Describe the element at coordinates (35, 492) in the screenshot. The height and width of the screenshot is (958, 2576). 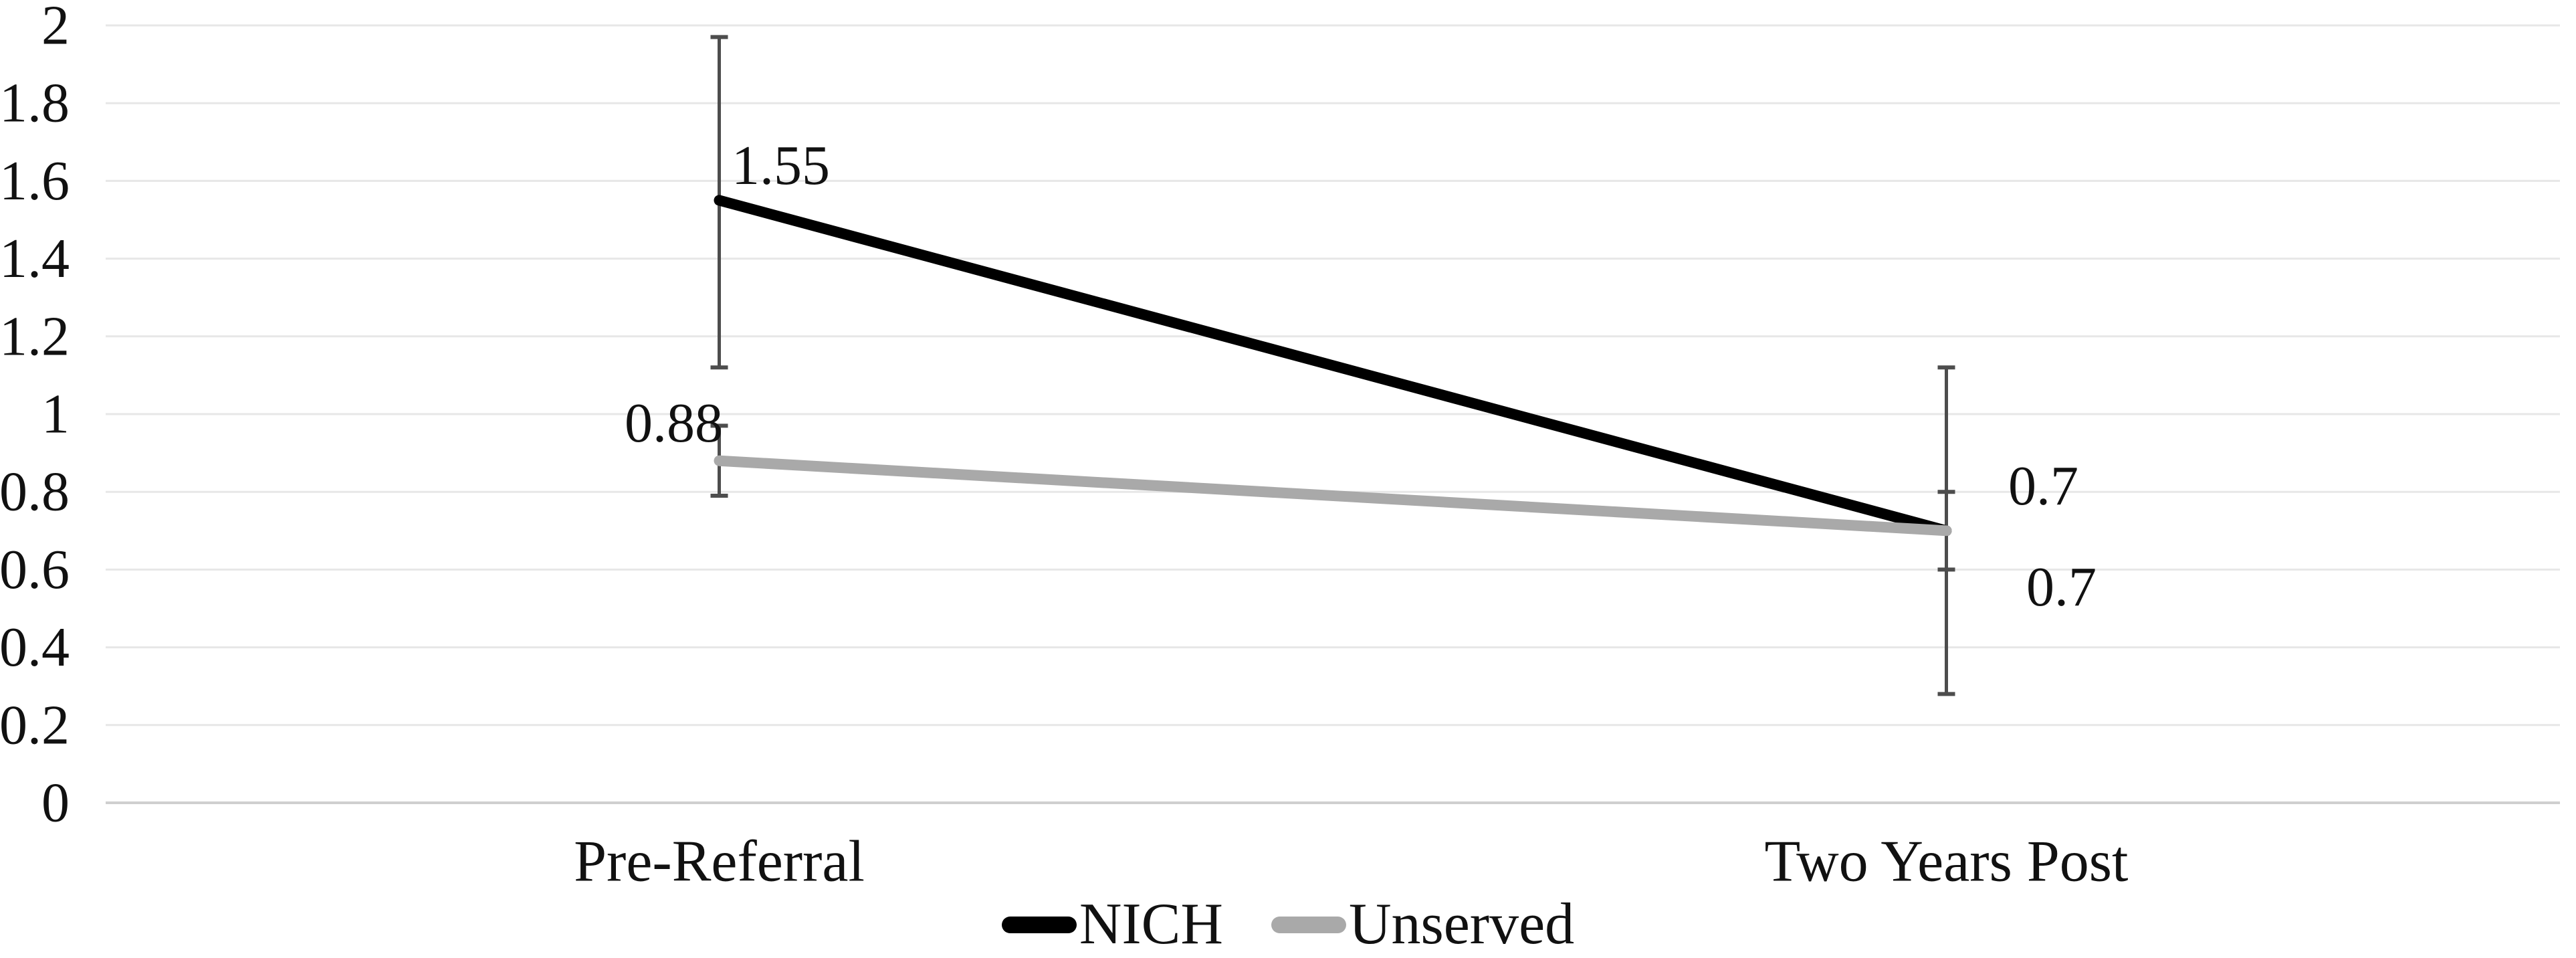
I see `y-tick-label: 0.8` at that location.